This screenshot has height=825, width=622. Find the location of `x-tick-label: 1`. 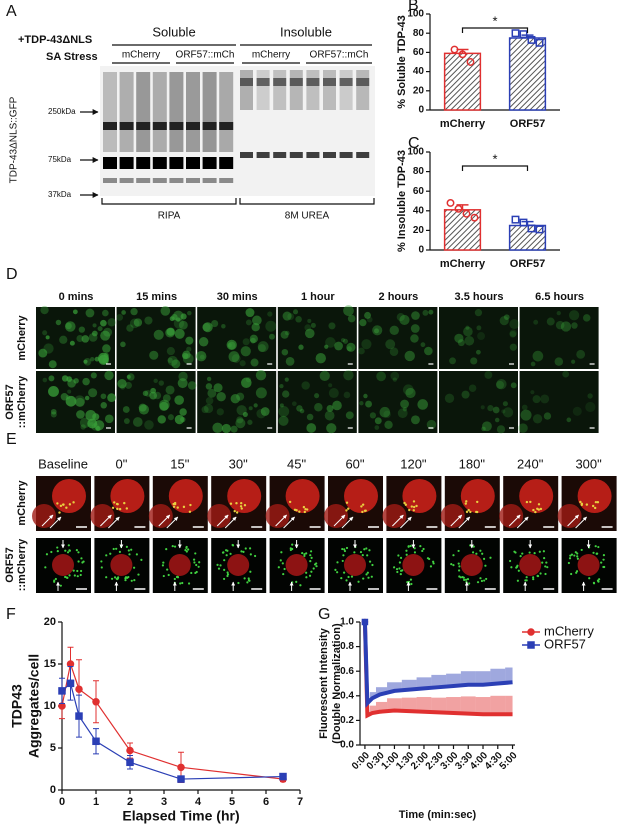

x-tick-label: 1 is located at coordinates (96, 802).